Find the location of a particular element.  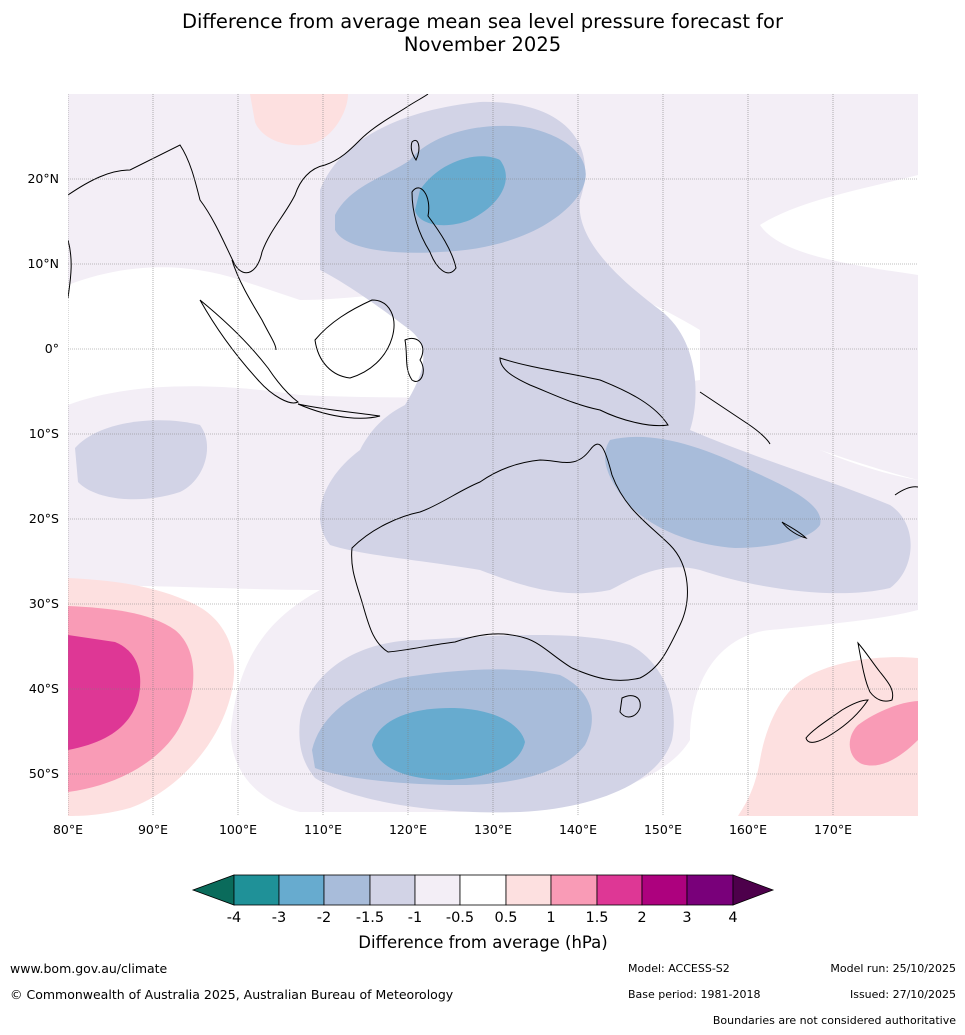

coastline-asia is located at coordinates (248, 184).